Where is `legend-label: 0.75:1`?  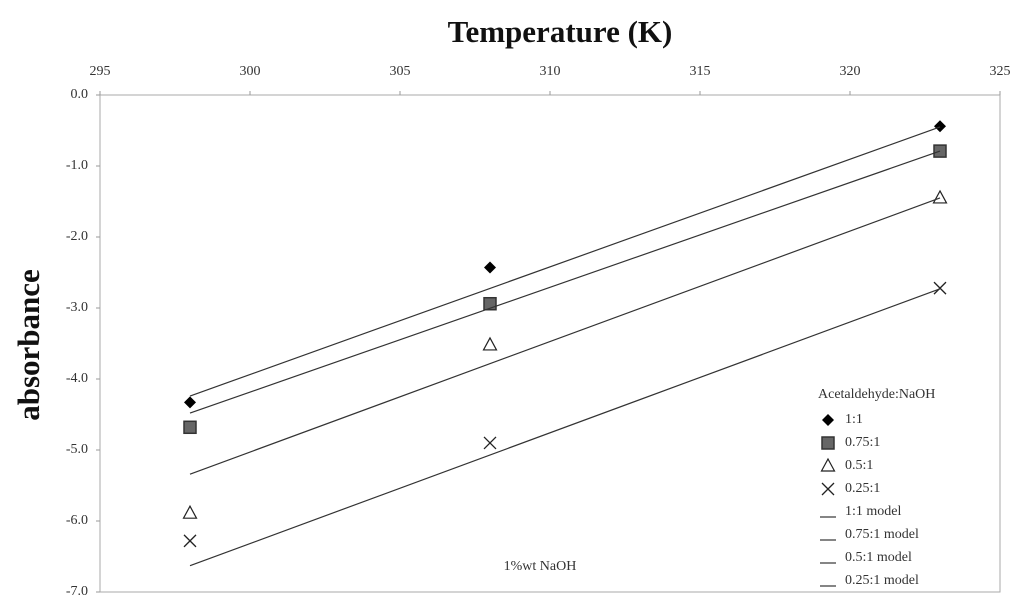
legend-label: 0.75:1 is located at coordinates (862, 442).